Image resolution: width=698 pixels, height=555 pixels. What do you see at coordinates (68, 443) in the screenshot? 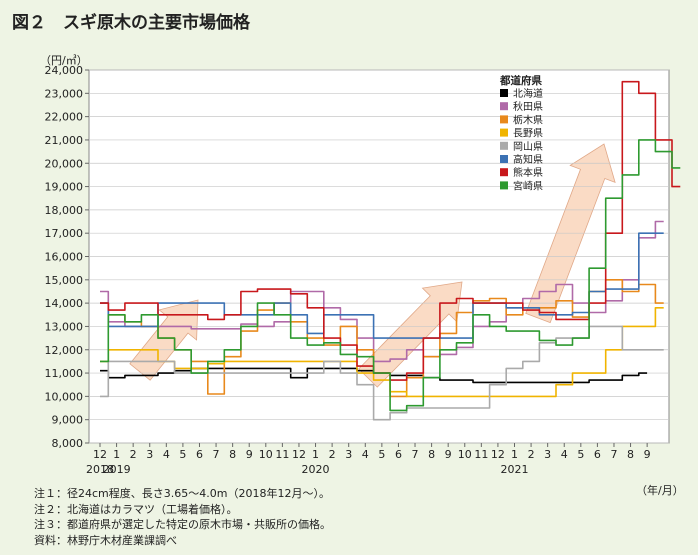
I see `y-tick-label: 8,000` at bounding box center [68, 443].